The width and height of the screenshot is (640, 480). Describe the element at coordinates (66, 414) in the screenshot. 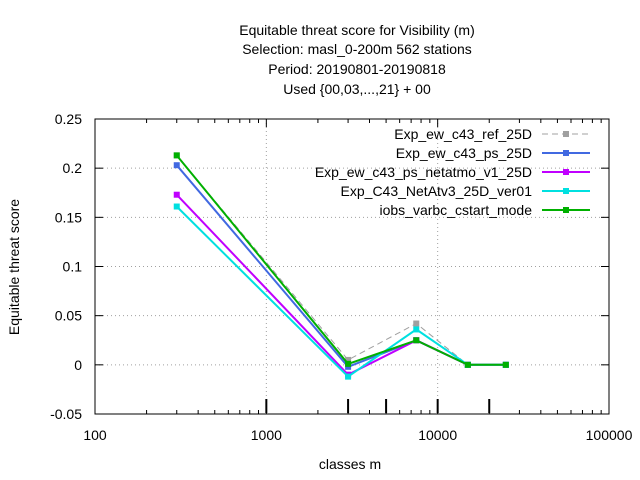

I see `y-tick-label: -0.05` at that location.